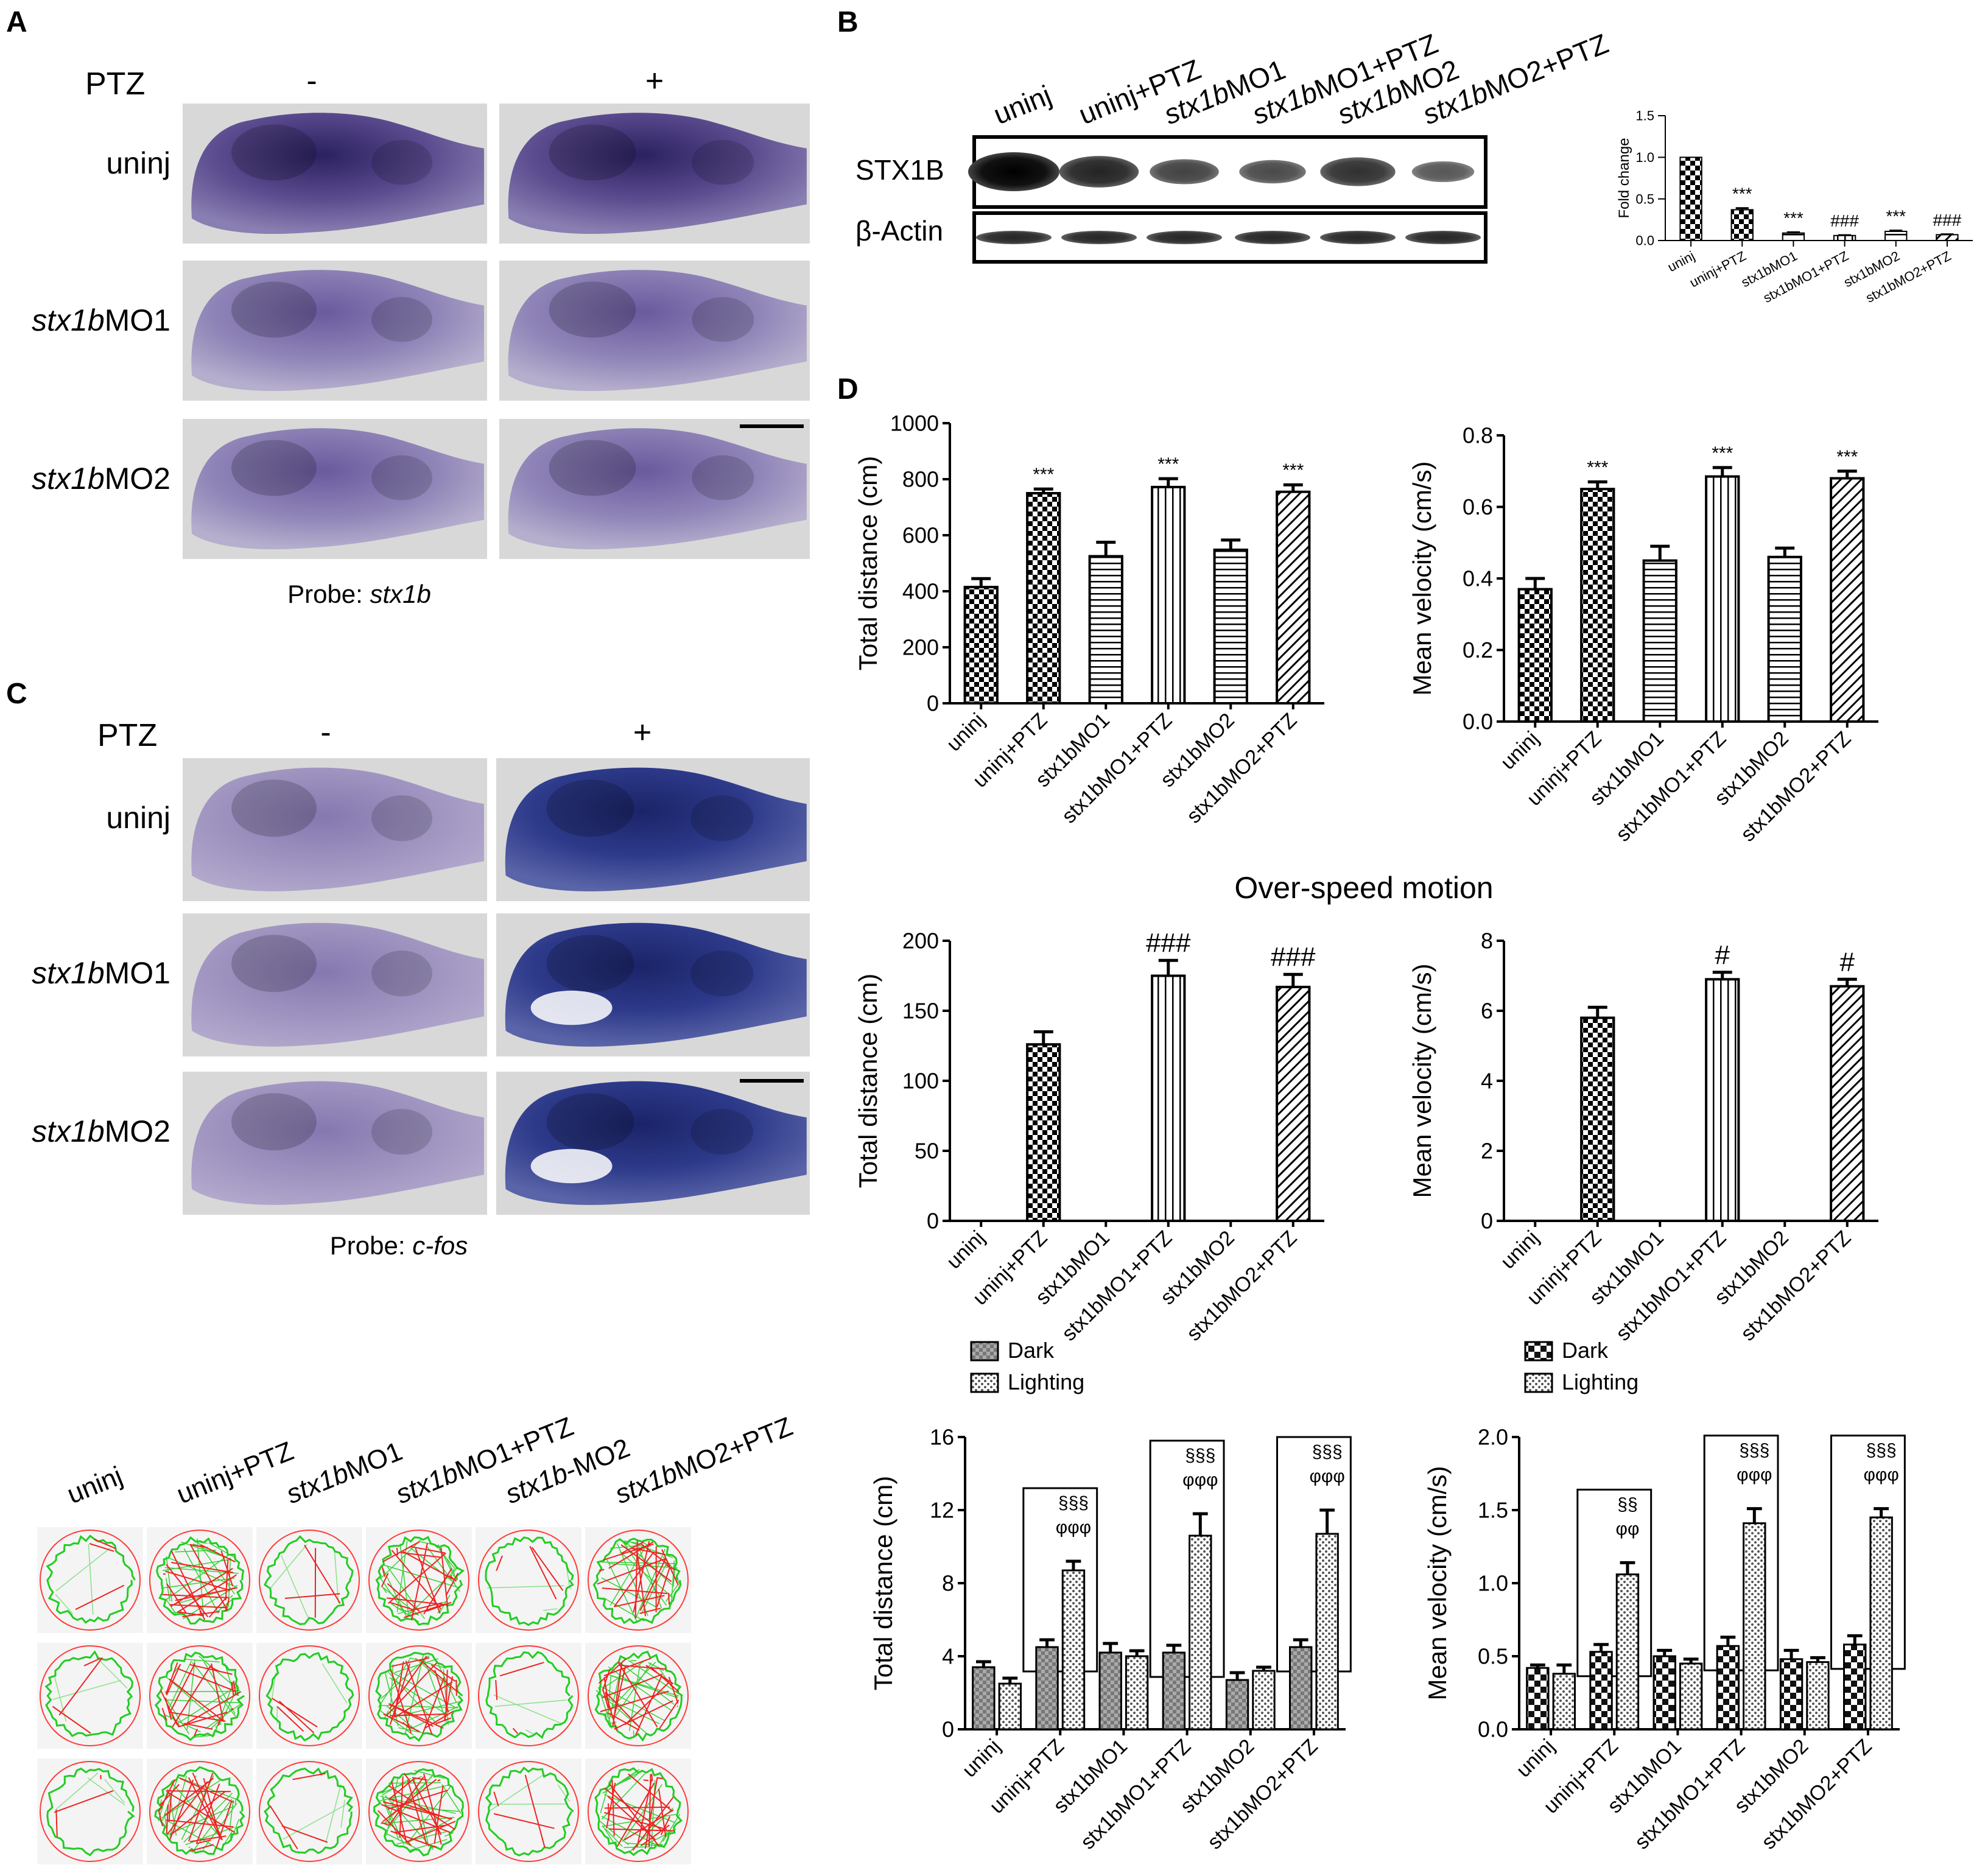 Image resolution: width=1988 pixels, height=1873 pixels. What do you see at coordinates (16, 694) in the screenshot?
I see `panel-label-c: C` at bounding box center [16, 694].